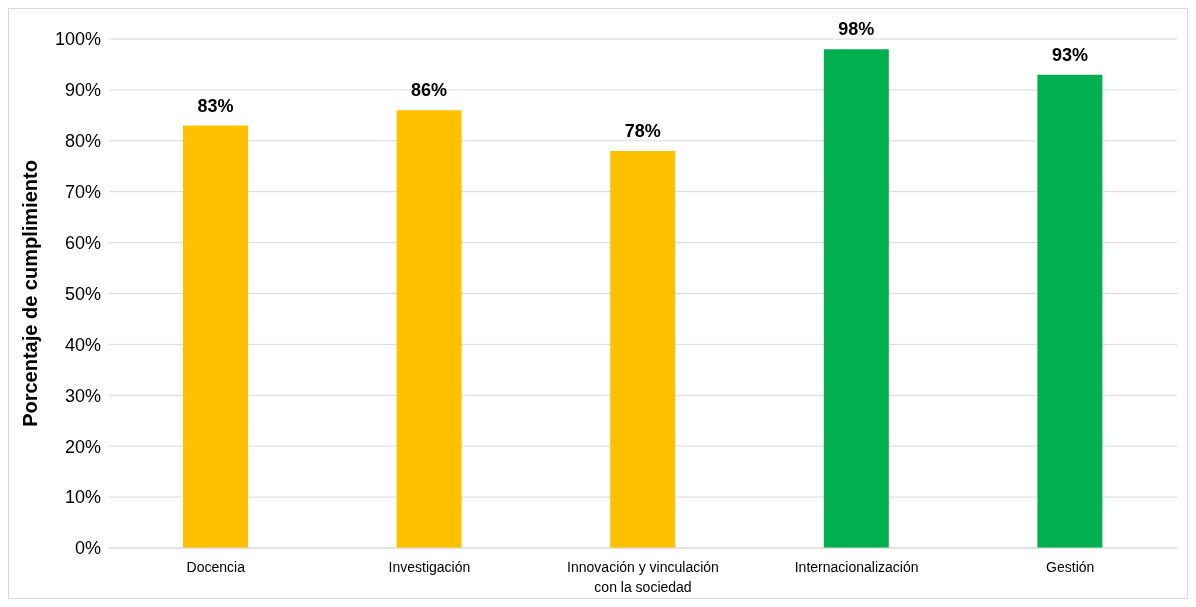 The height and width of the screenshot is (607, 1196). What do you see at coordinates (82, 395) in the screenshot?
I see `y-tick-label: 30%` at bounding box center [82, 395].